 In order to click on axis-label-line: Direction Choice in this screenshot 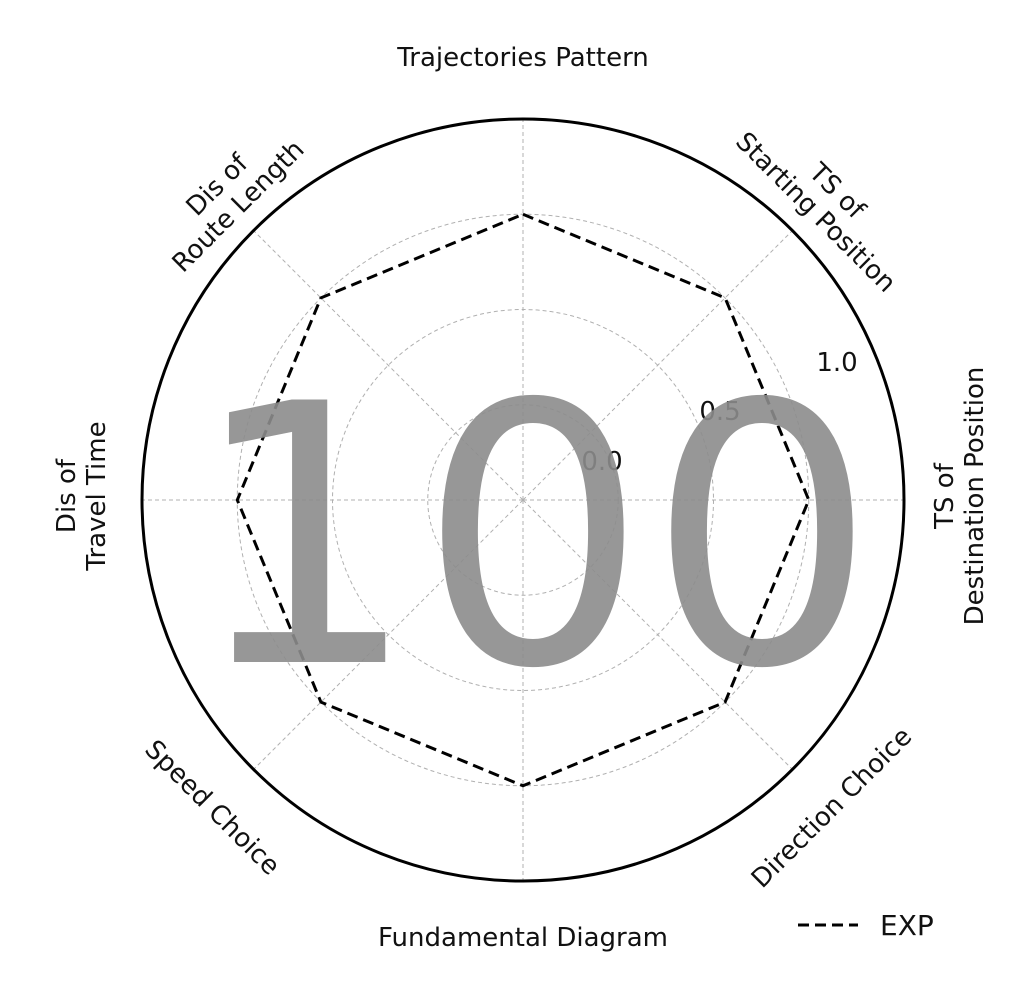, I will do `click(831, 807)`.